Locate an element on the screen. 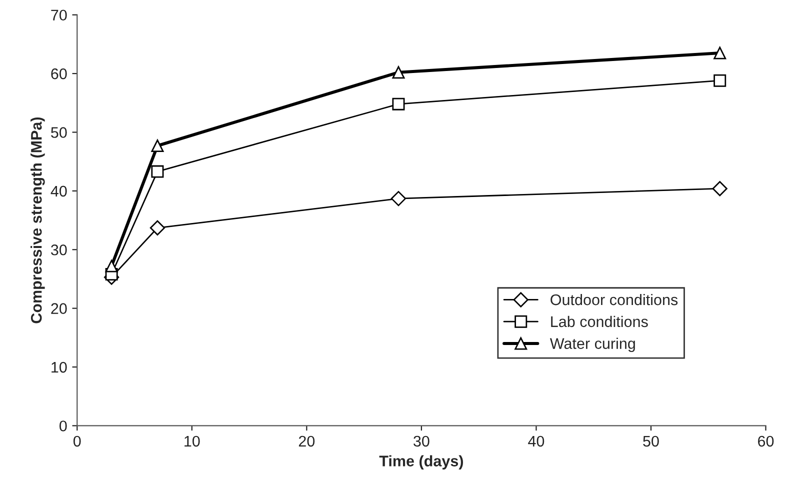 The height and width of the screenshot is (495, 787). x-tick-label: 10 is located at coordinates (192, 441).